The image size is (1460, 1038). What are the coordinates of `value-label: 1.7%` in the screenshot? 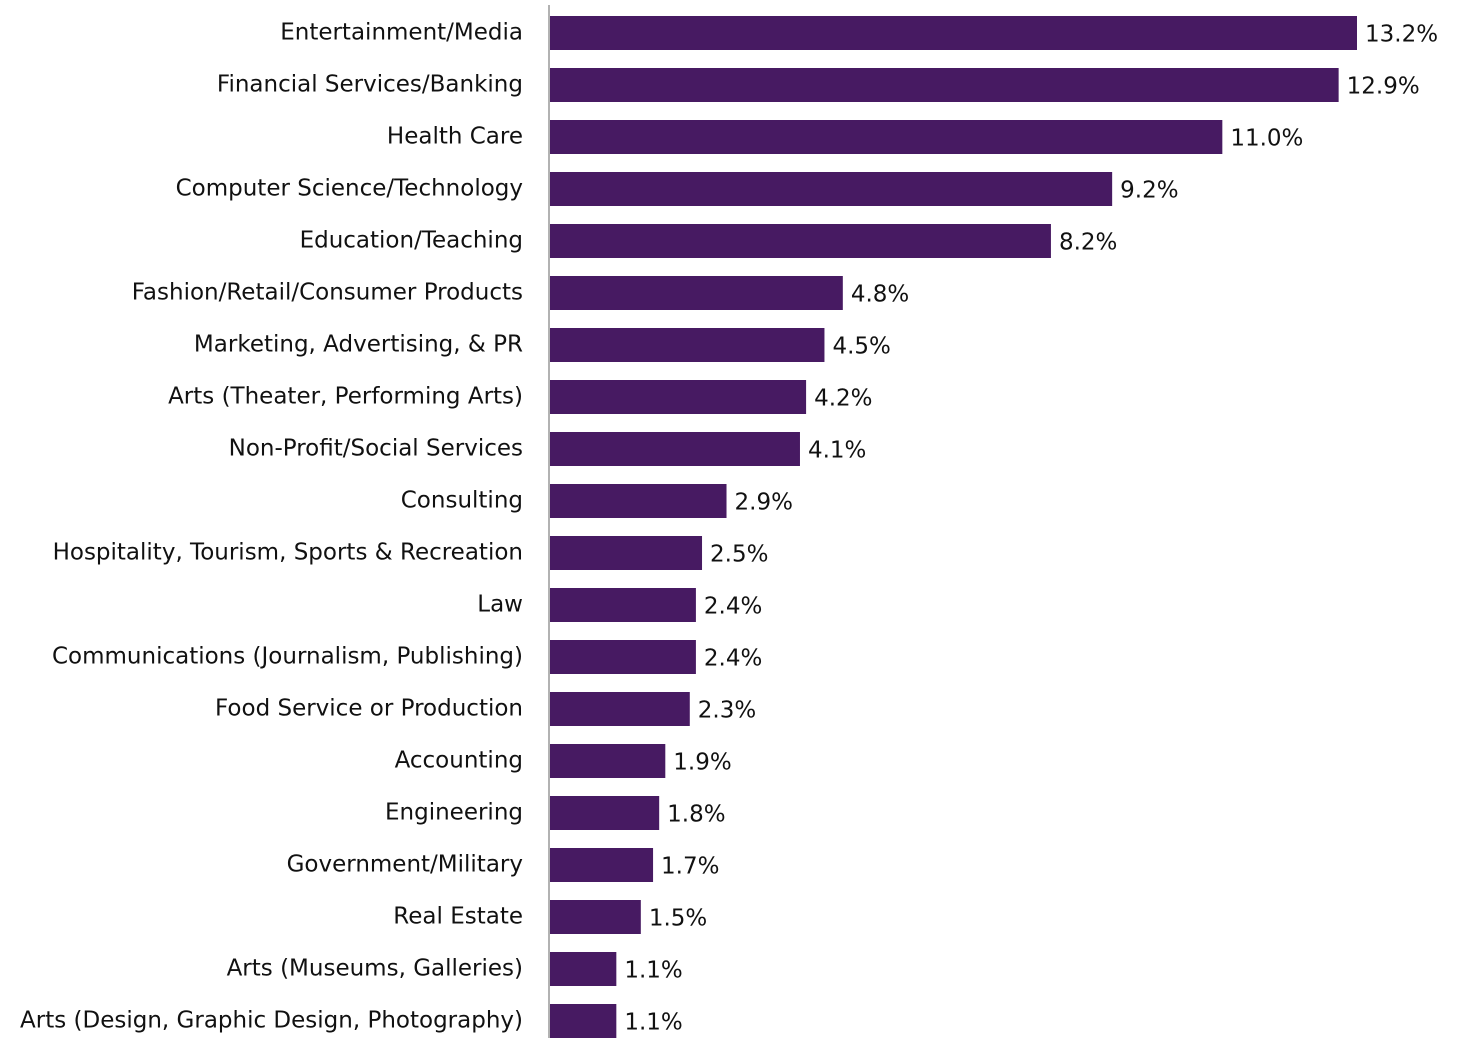 It's located at (690, 867).